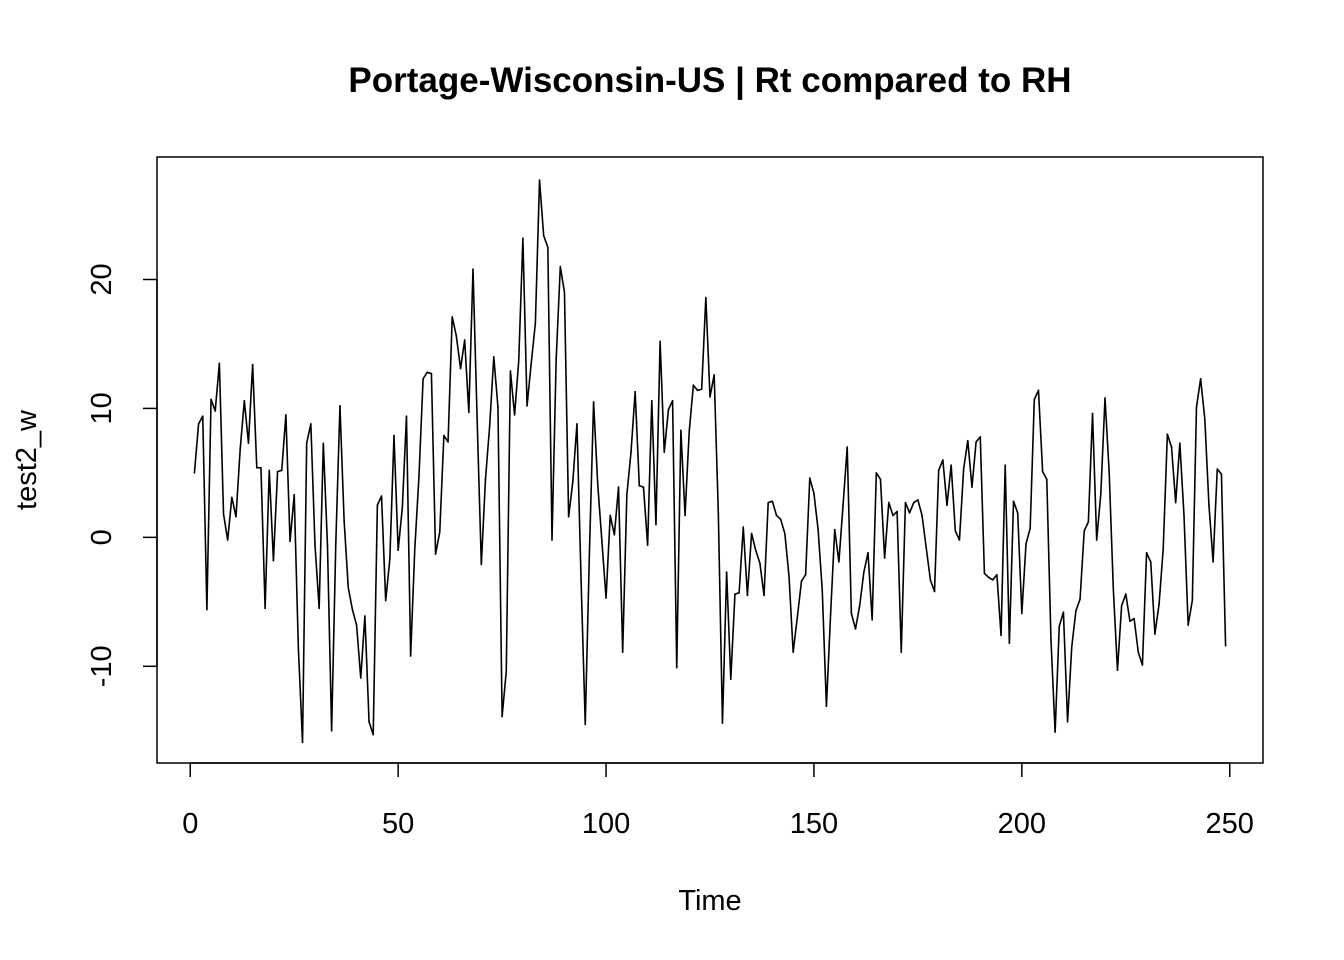 This screenshot has width=1344, height=960. I want to click on x-tick-label: 200, so click(1022, 824).